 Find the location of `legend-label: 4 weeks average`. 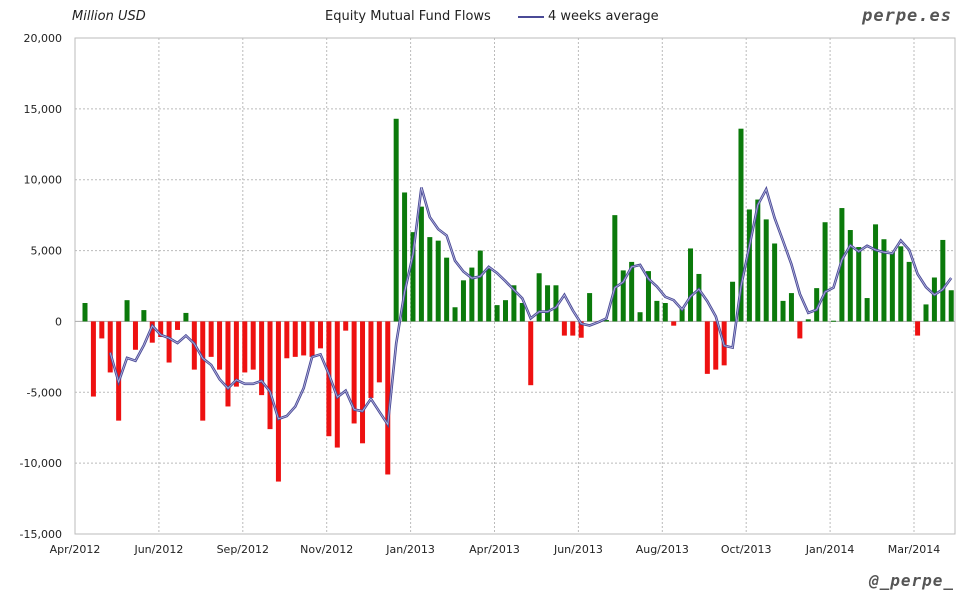

legend-label: 4 weeks average is located at coordinates (603, 16).